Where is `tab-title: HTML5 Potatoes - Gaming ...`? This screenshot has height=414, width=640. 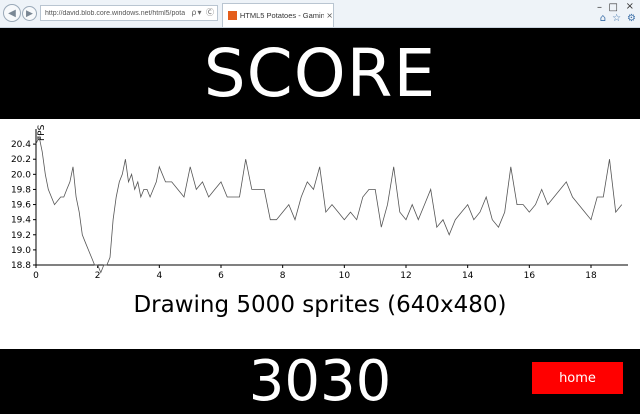
tab-title: HTML5 Potatoes - Gaming ... is located at coordinates (282, 15).